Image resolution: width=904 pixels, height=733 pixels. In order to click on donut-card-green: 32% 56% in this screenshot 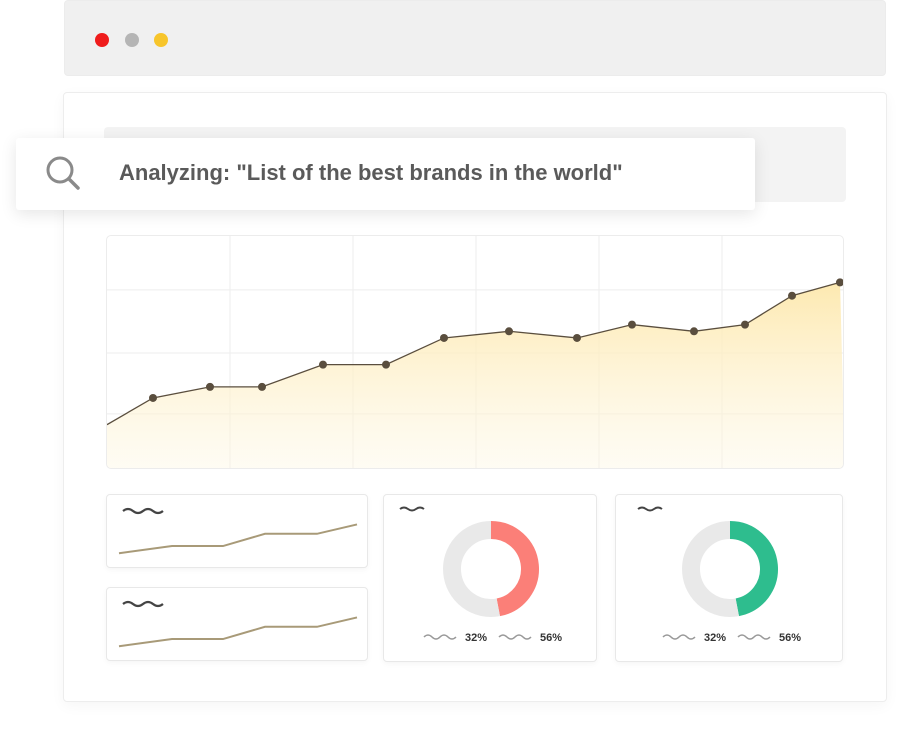, I will do `click(729, 578)`.